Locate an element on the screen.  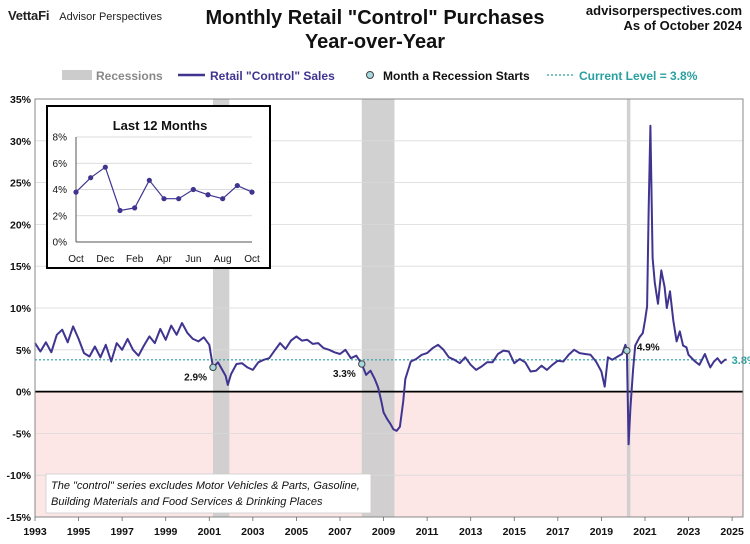
site-label: advisorperspectives.com is located at coordinates (663, 10).